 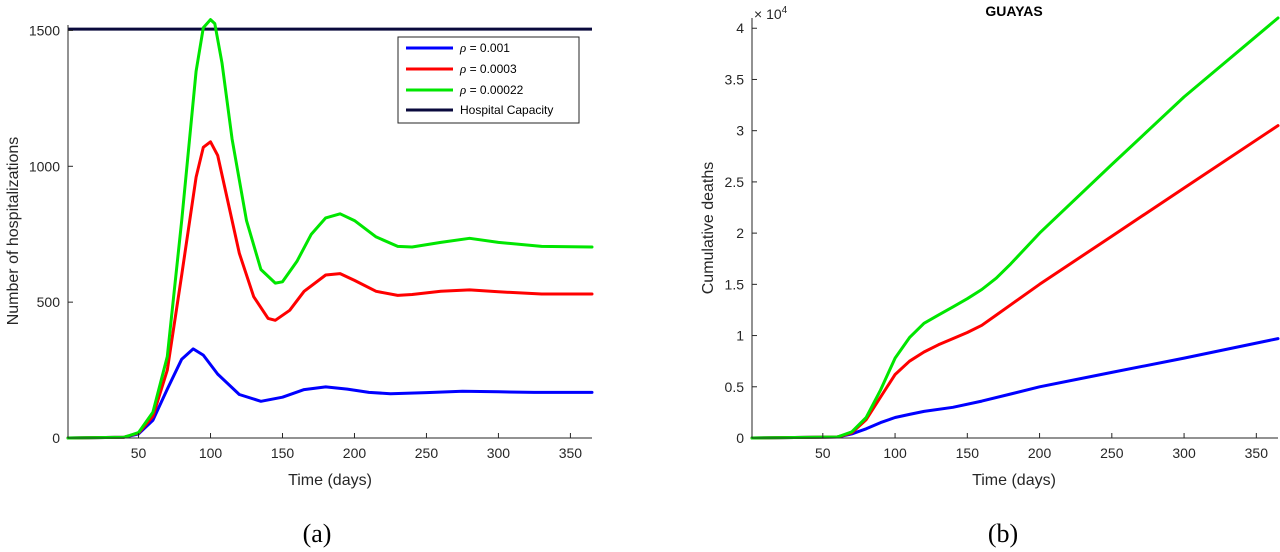 What do you see at coordinates (283, 453) in the screenshot?
I see `panel-a-xtick-label: 150` at bounding box center [283, 453].